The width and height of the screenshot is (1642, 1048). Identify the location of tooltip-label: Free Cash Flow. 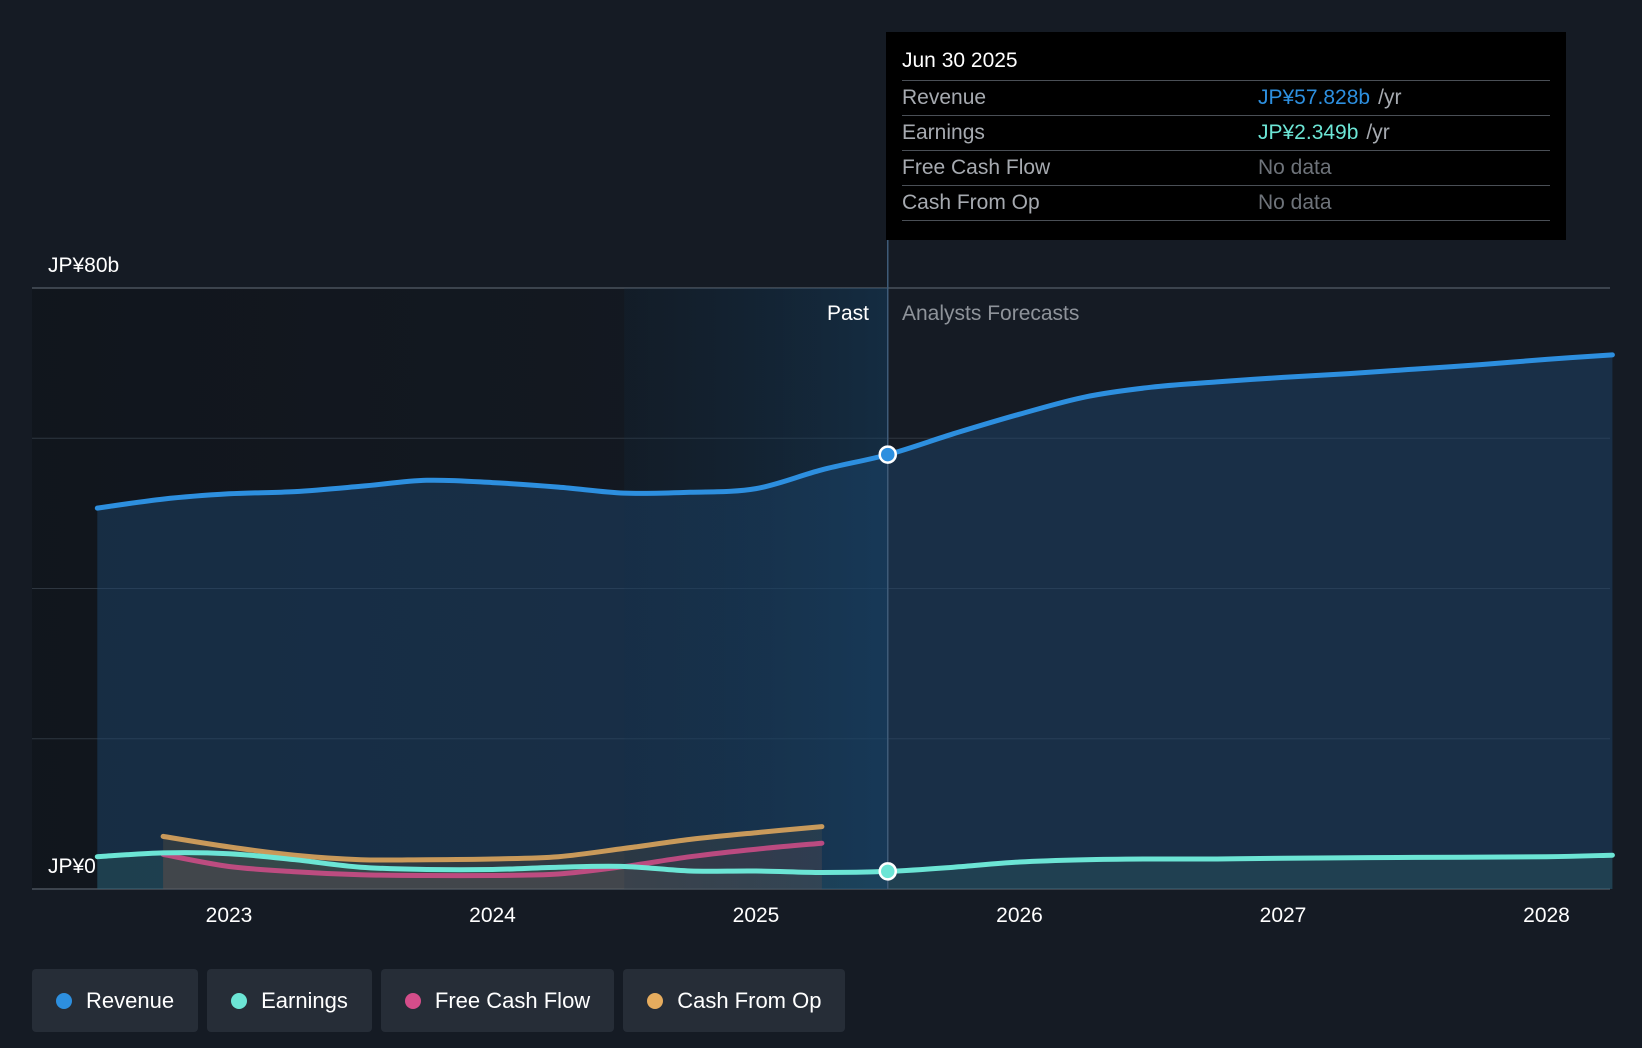
(976, 167).